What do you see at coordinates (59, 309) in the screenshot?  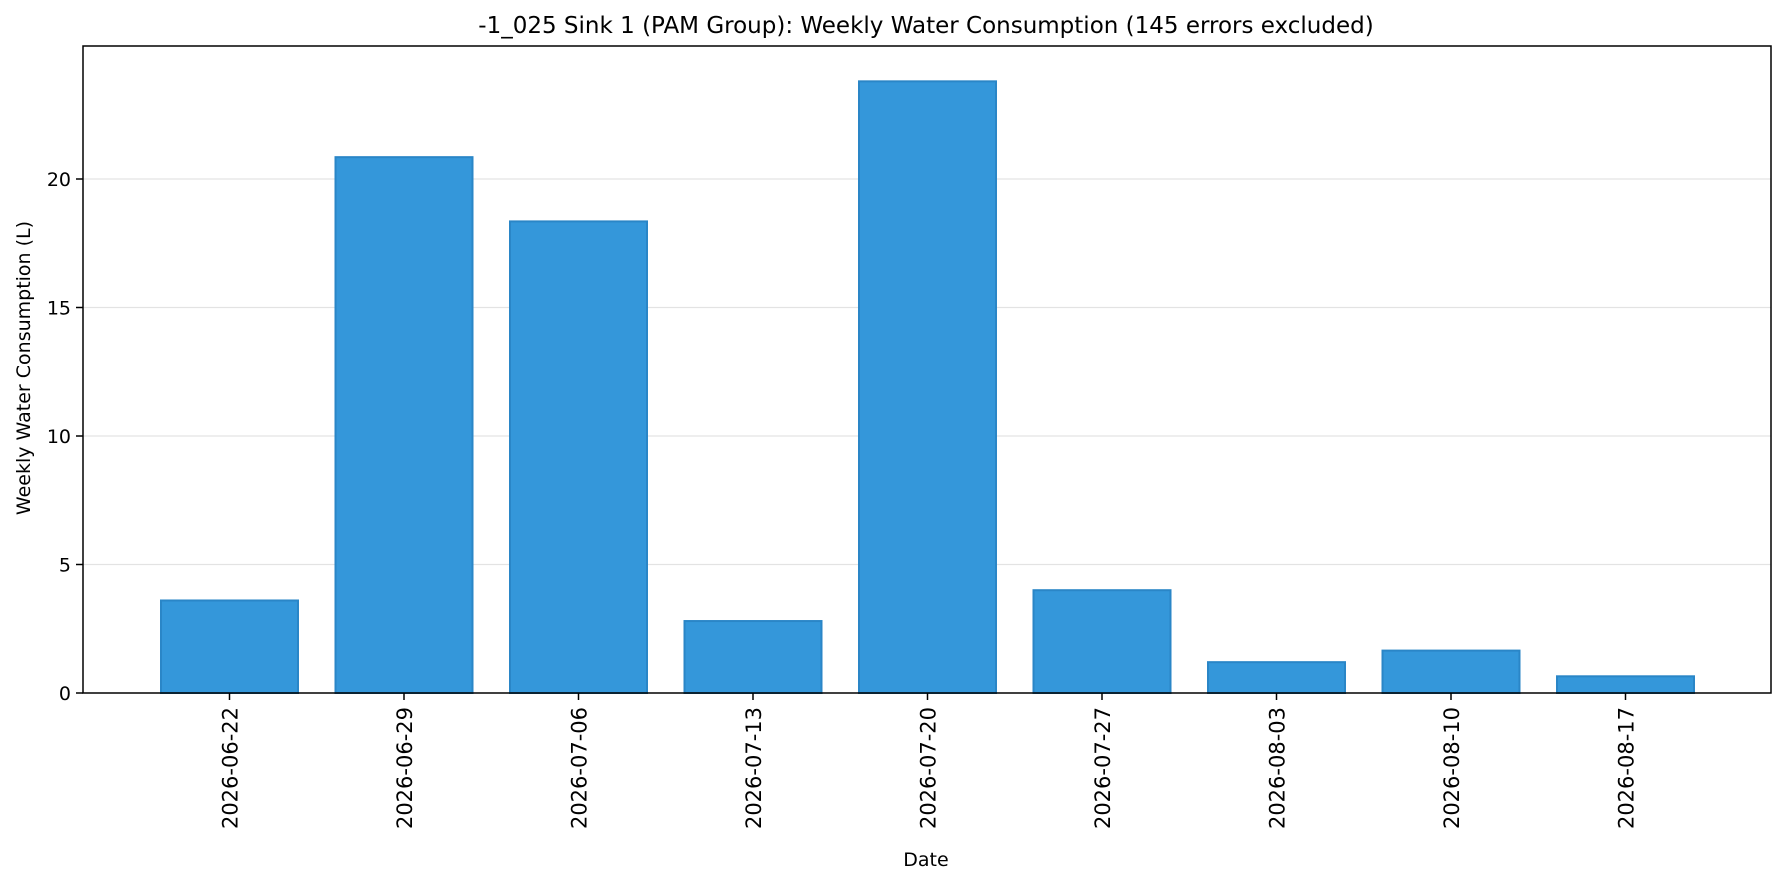 I see `y-tick-label: 15` at bounding box center [59, 309].